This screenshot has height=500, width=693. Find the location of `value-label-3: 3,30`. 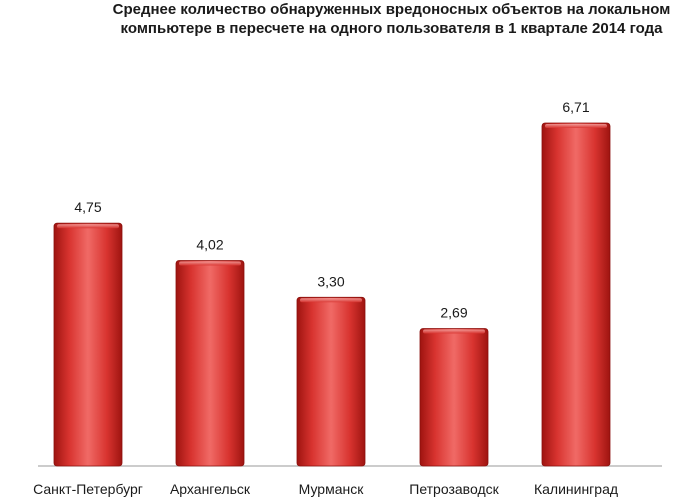

value-label-3: 3,30 is located at coordinates (330, 281).